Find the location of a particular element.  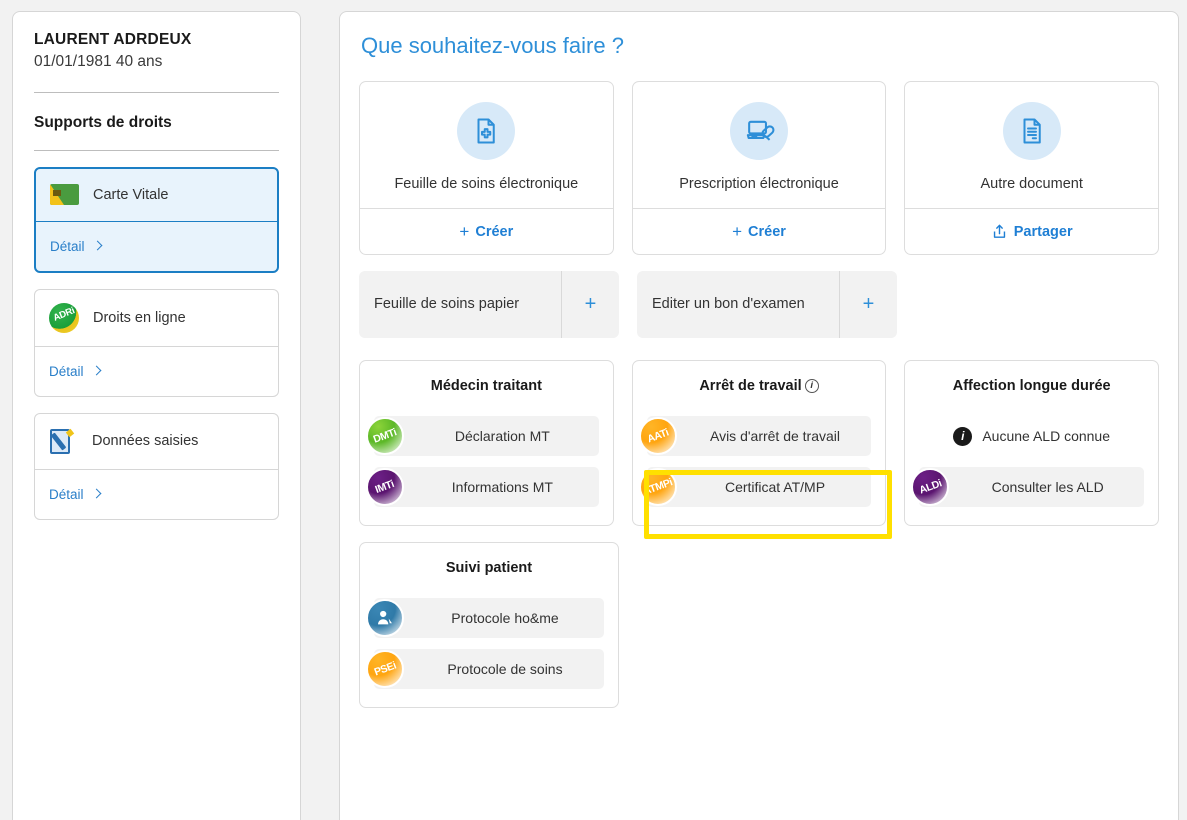

creer-button-fse: + Créer is located at coordinates (486, 231).